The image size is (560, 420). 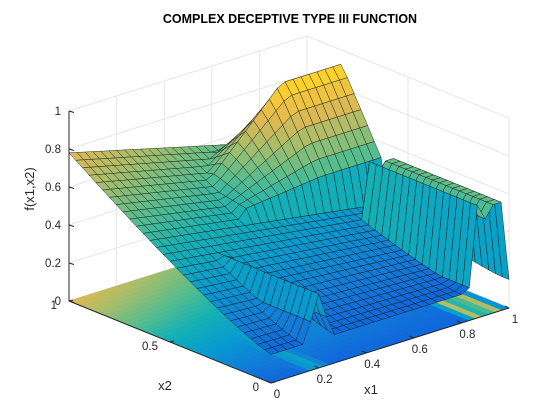 What do you see at coordinates (58, 112) in the screenshot?
I see `z-tick-label: 1` at bounding box center [58, 112].